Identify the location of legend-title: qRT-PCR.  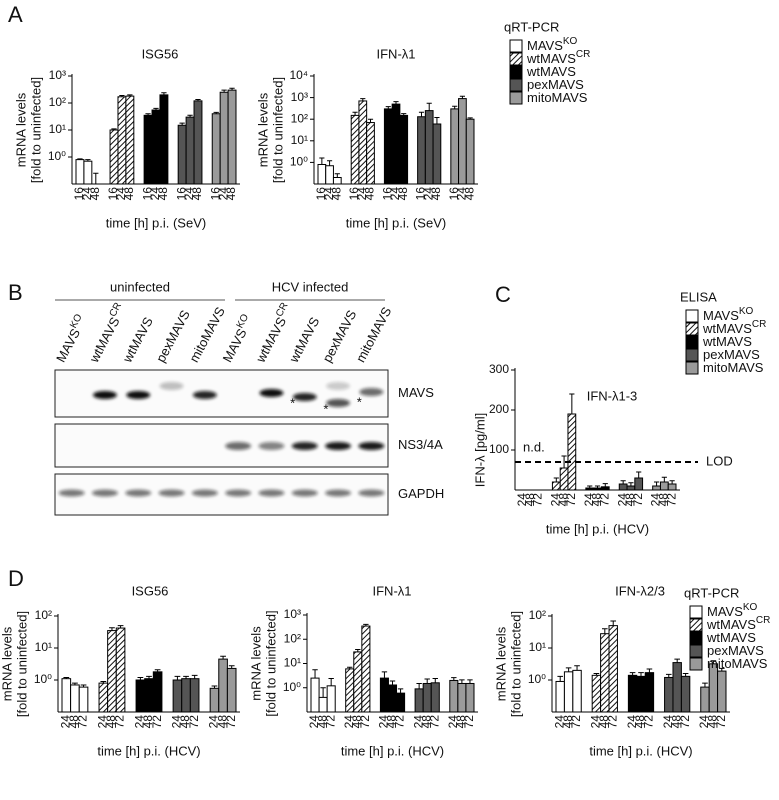
(531, 26).